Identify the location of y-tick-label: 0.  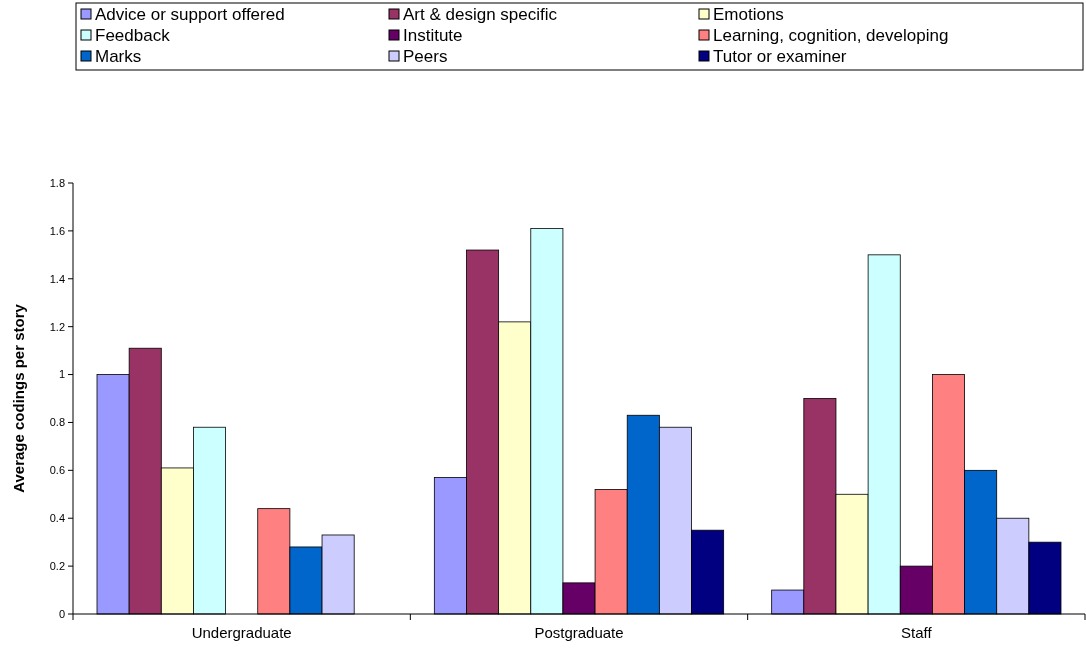
(61, 613).